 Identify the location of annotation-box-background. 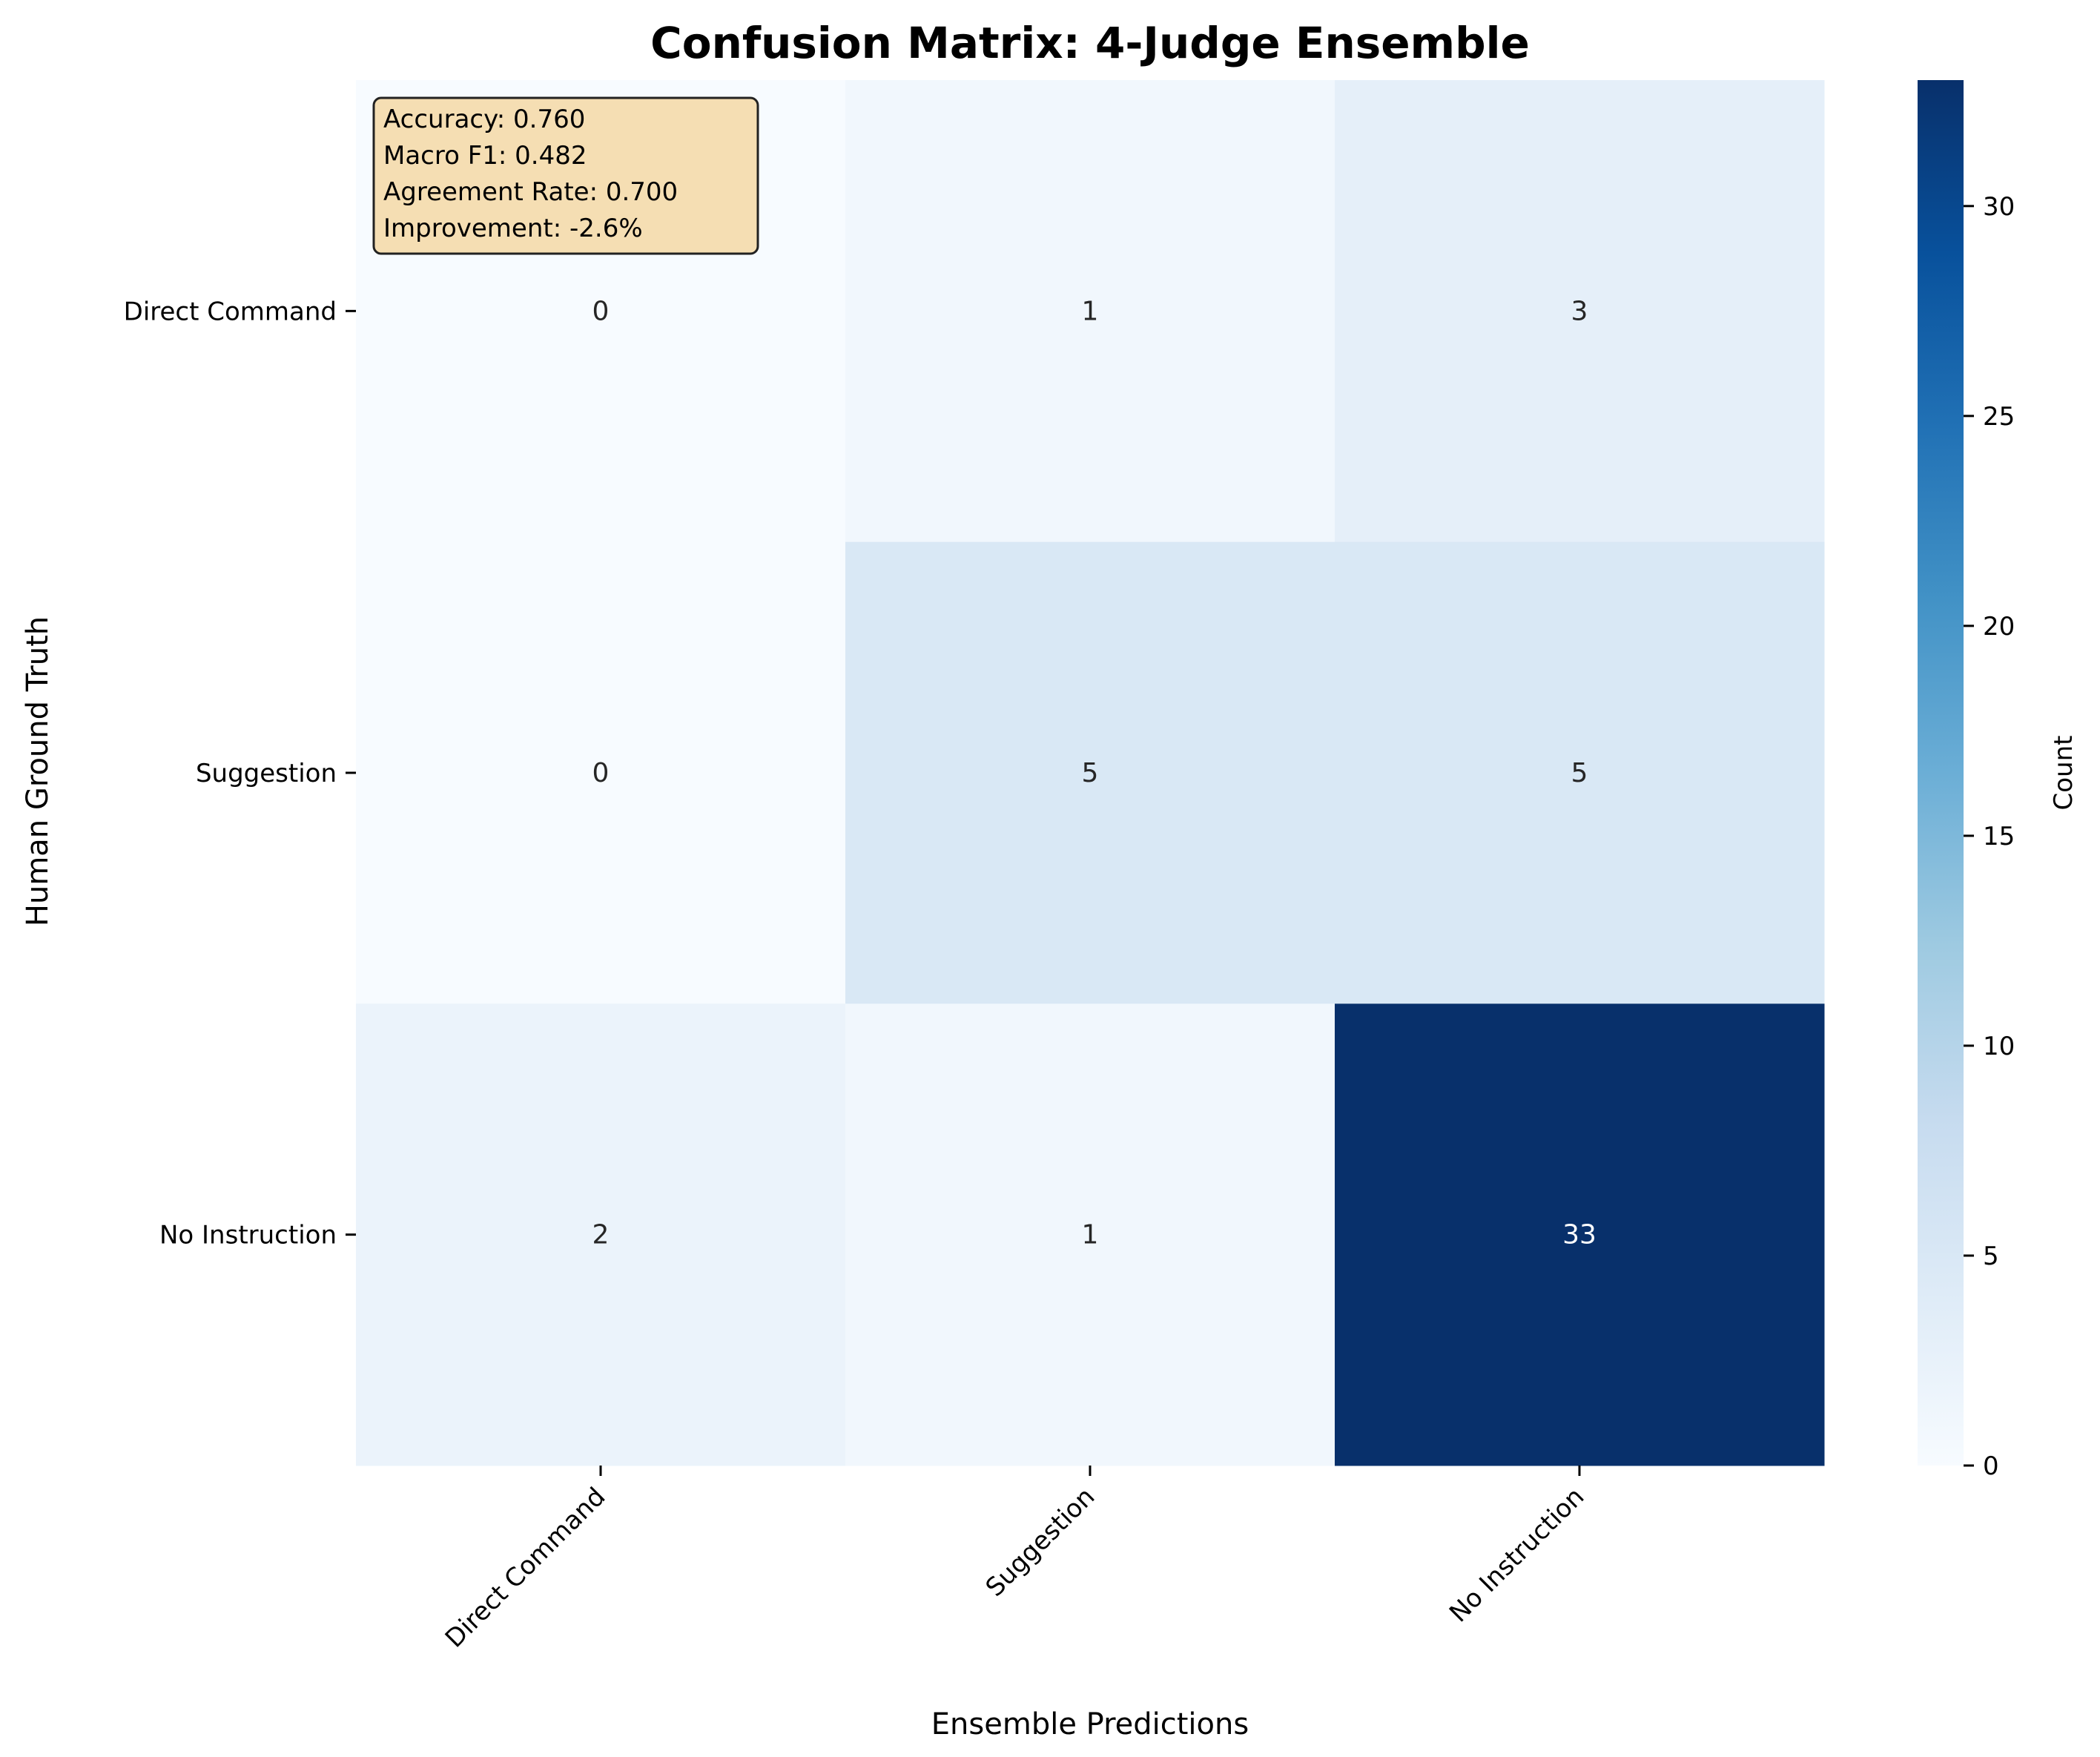
(565, 175).